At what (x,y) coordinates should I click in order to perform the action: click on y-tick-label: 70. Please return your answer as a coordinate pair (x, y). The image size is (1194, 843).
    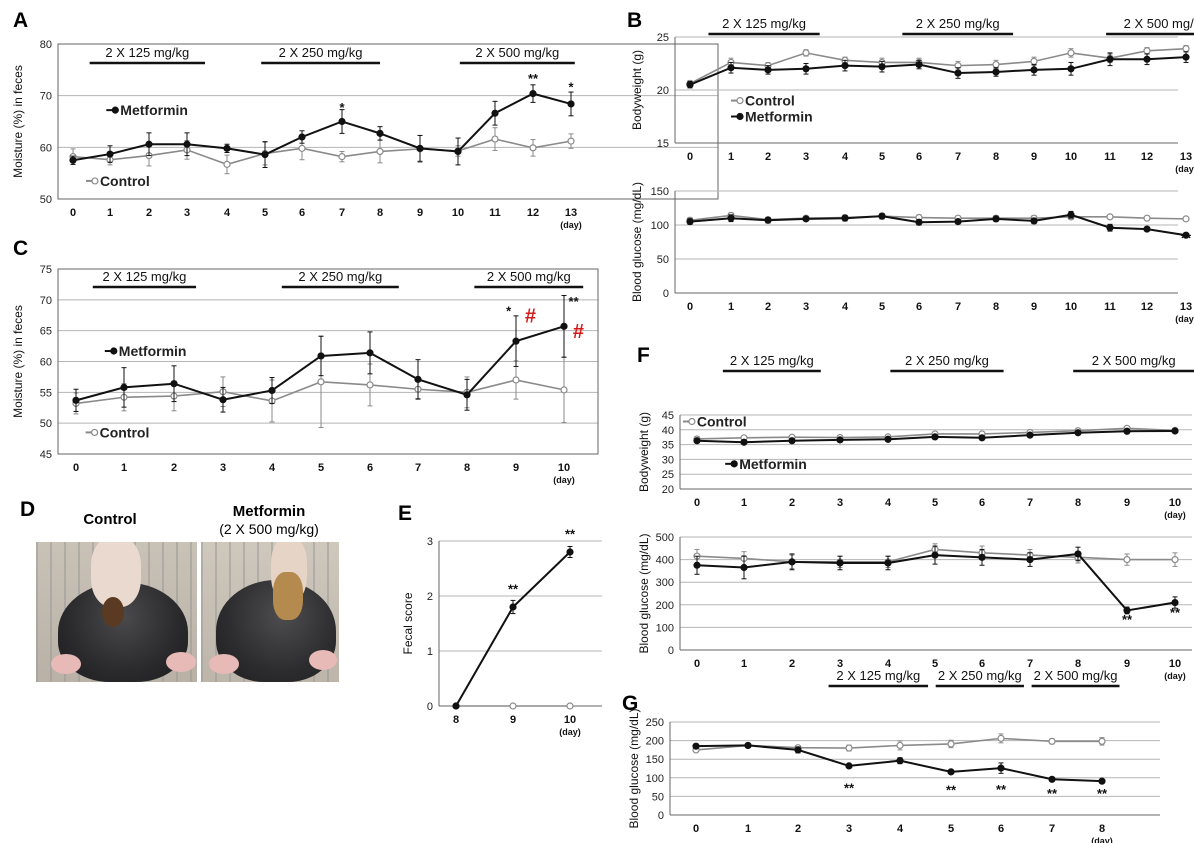
    Looking at the image, I should click on (46, 97).